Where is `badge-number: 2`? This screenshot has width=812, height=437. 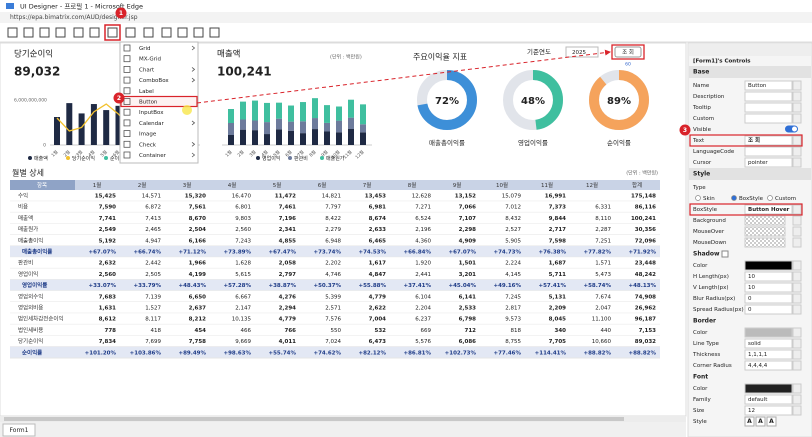 badge-number: 2 is located at coordinates (119, 98).